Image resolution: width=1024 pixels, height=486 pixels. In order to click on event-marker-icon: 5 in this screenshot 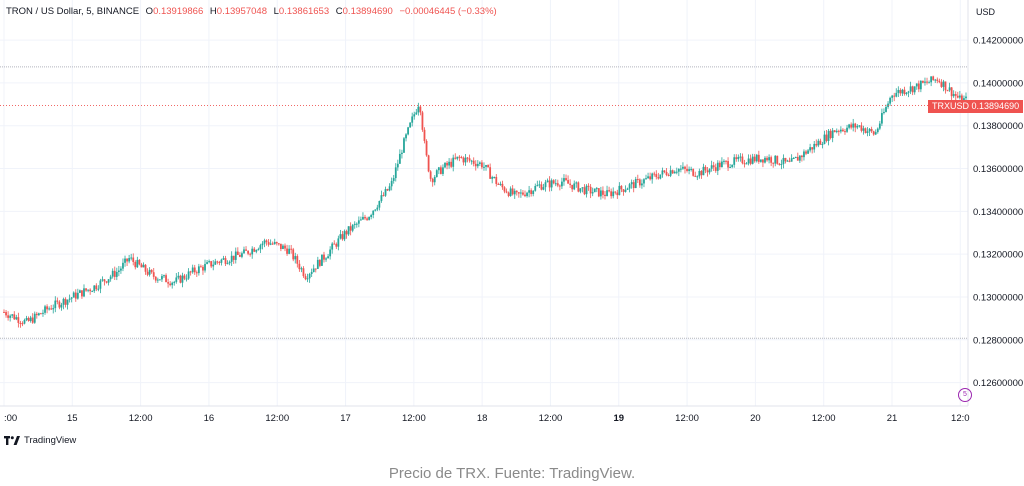, I will do `click(965, 395)`.